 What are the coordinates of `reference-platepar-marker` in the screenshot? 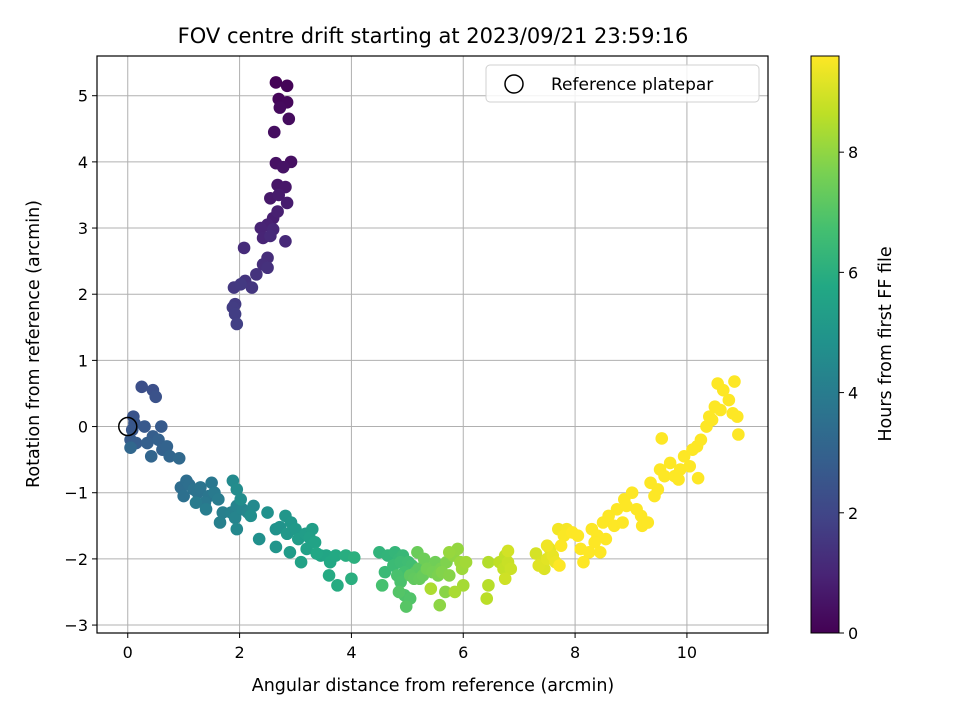 It's located at (128, 426).